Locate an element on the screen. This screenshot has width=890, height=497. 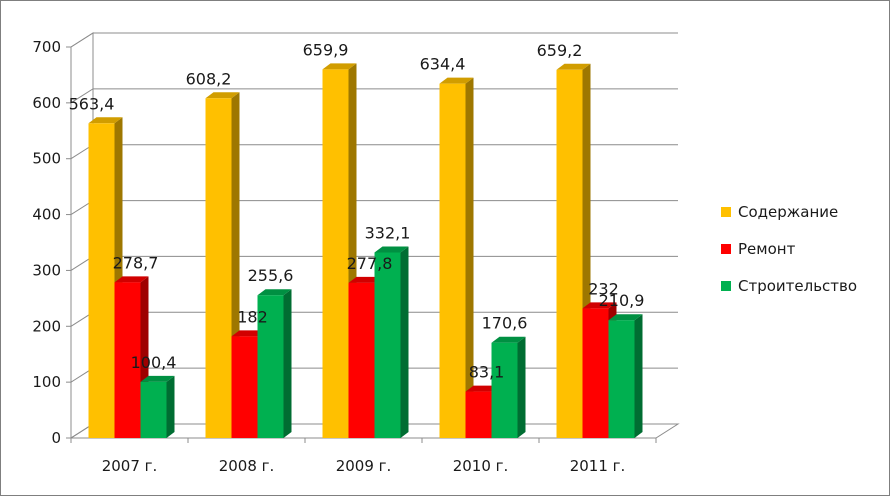
data-label: 332,1 is located at coordinates (388, 232).